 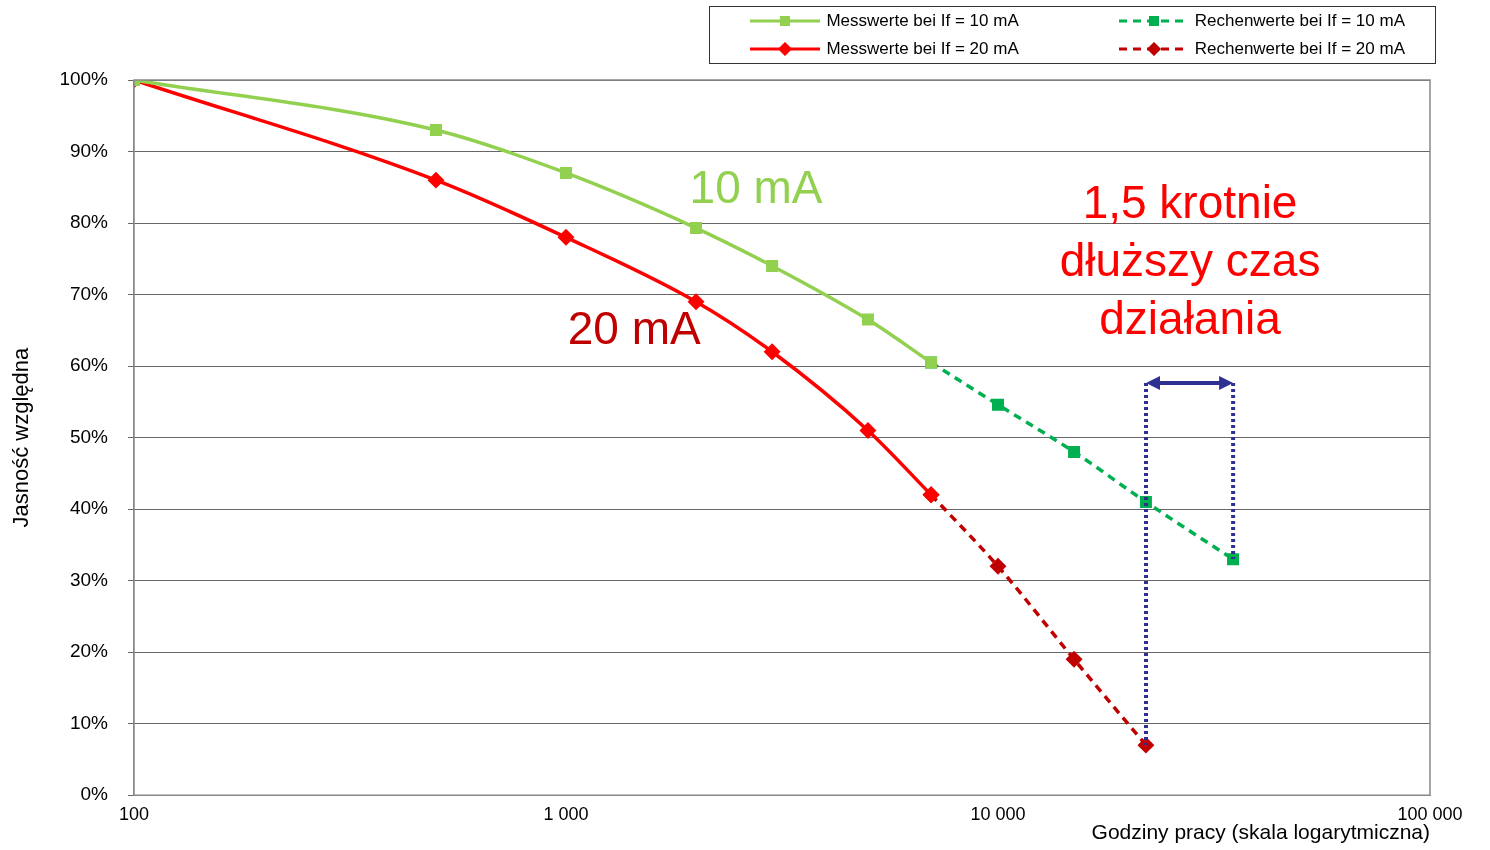 What do you see at coordinates (89, 508) in the screenshot?
I see `y-tick-label: 40%` at bounding box center [89, 508].